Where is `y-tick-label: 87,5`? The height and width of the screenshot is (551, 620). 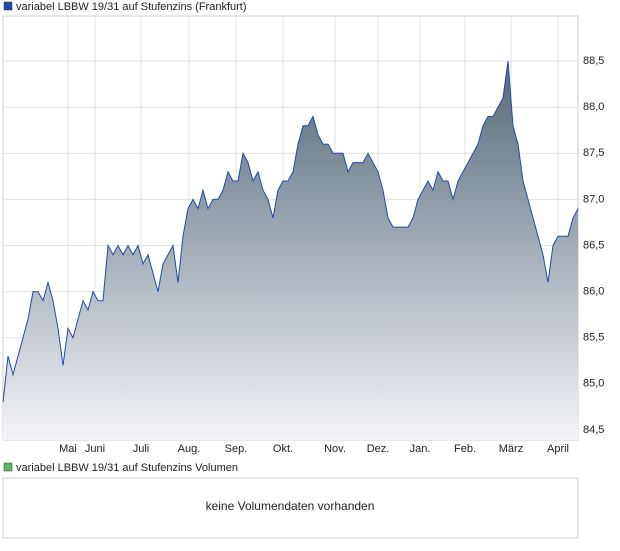 y-tick-label: 87,5 is located at coordinates (593, 153).